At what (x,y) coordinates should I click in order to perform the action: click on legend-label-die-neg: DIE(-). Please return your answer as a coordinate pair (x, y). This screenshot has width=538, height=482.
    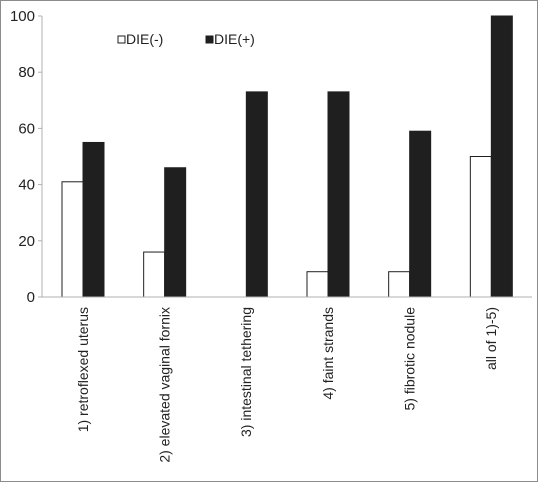
    Looking at the image, I should click on (144, 39).